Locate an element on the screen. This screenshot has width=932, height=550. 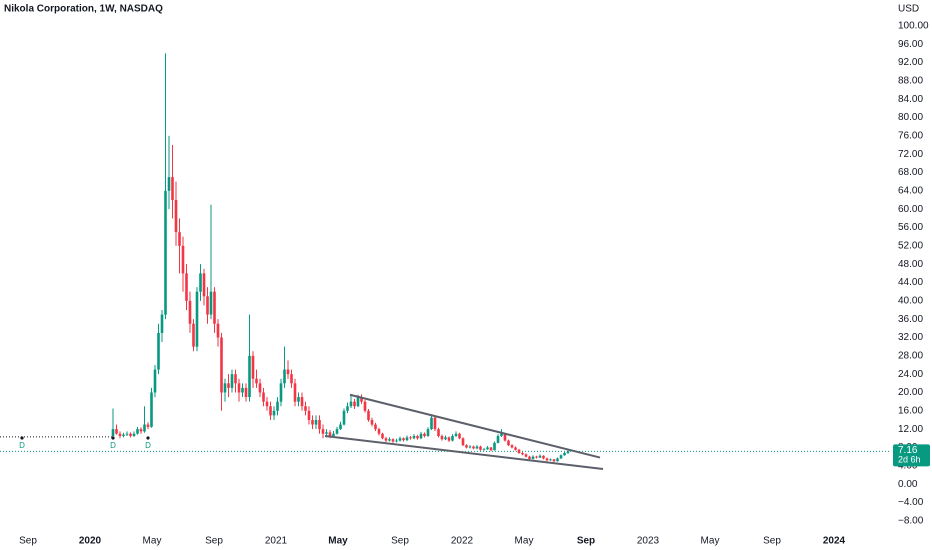
y-tick-label: 24.00 is located at coordinates (910, 374).